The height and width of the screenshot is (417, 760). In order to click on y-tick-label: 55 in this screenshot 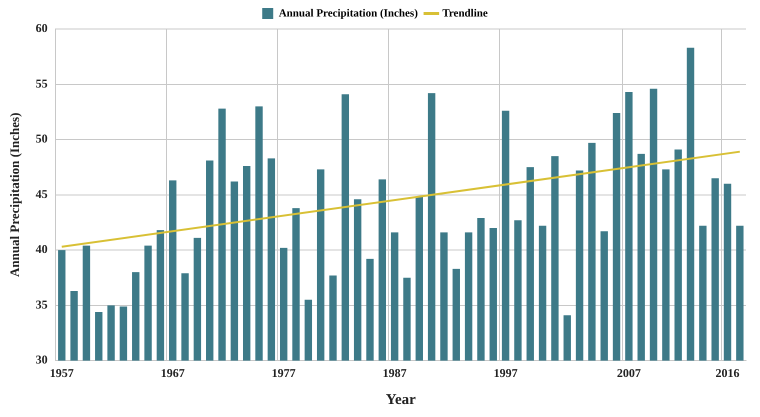, I will do `click(42, 83)`.